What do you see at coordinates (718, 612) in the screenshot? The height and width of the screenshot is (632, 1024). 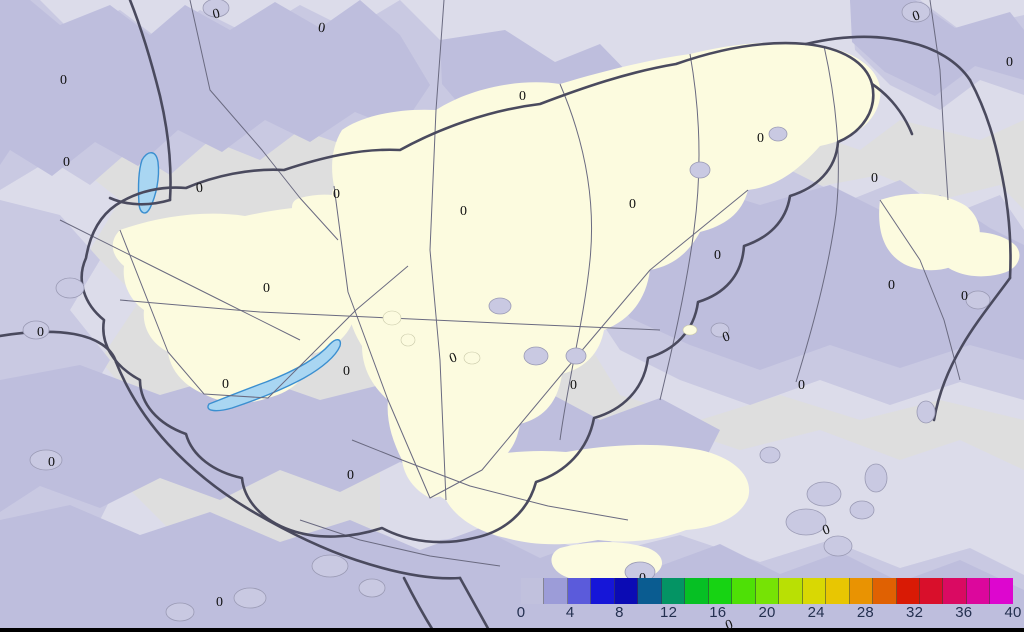 I see `legend-tick-16: 16` at bounding box center [718, 612].